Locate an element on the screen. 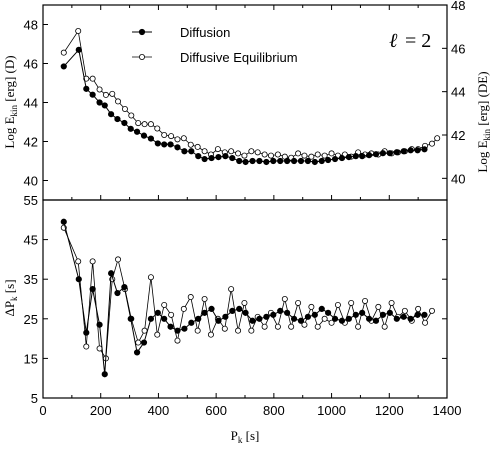 This screenshot has height=450, width=497. x-tick-label: 1400 is located at coordinates (447, 410).